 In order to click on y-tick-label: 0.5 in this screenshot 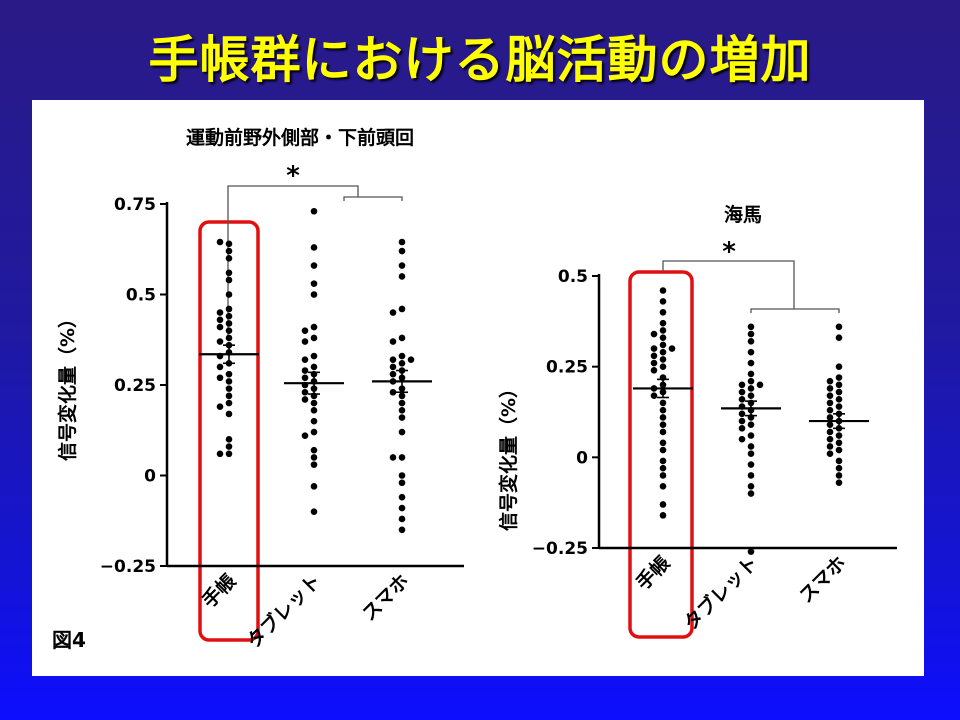, I will do `click(573, 277)`.